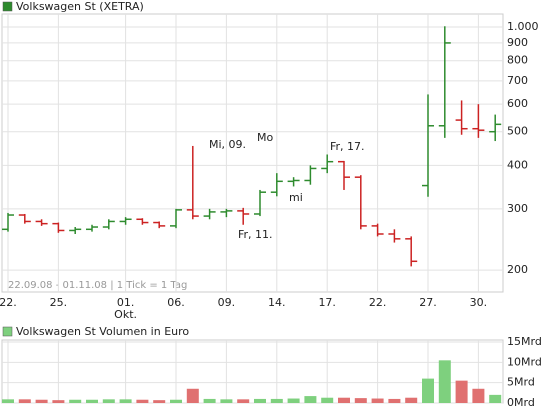  Describe the element at coordinates (479, 302) in the screenshot. I see `x-tick-label: 30.` at that location.